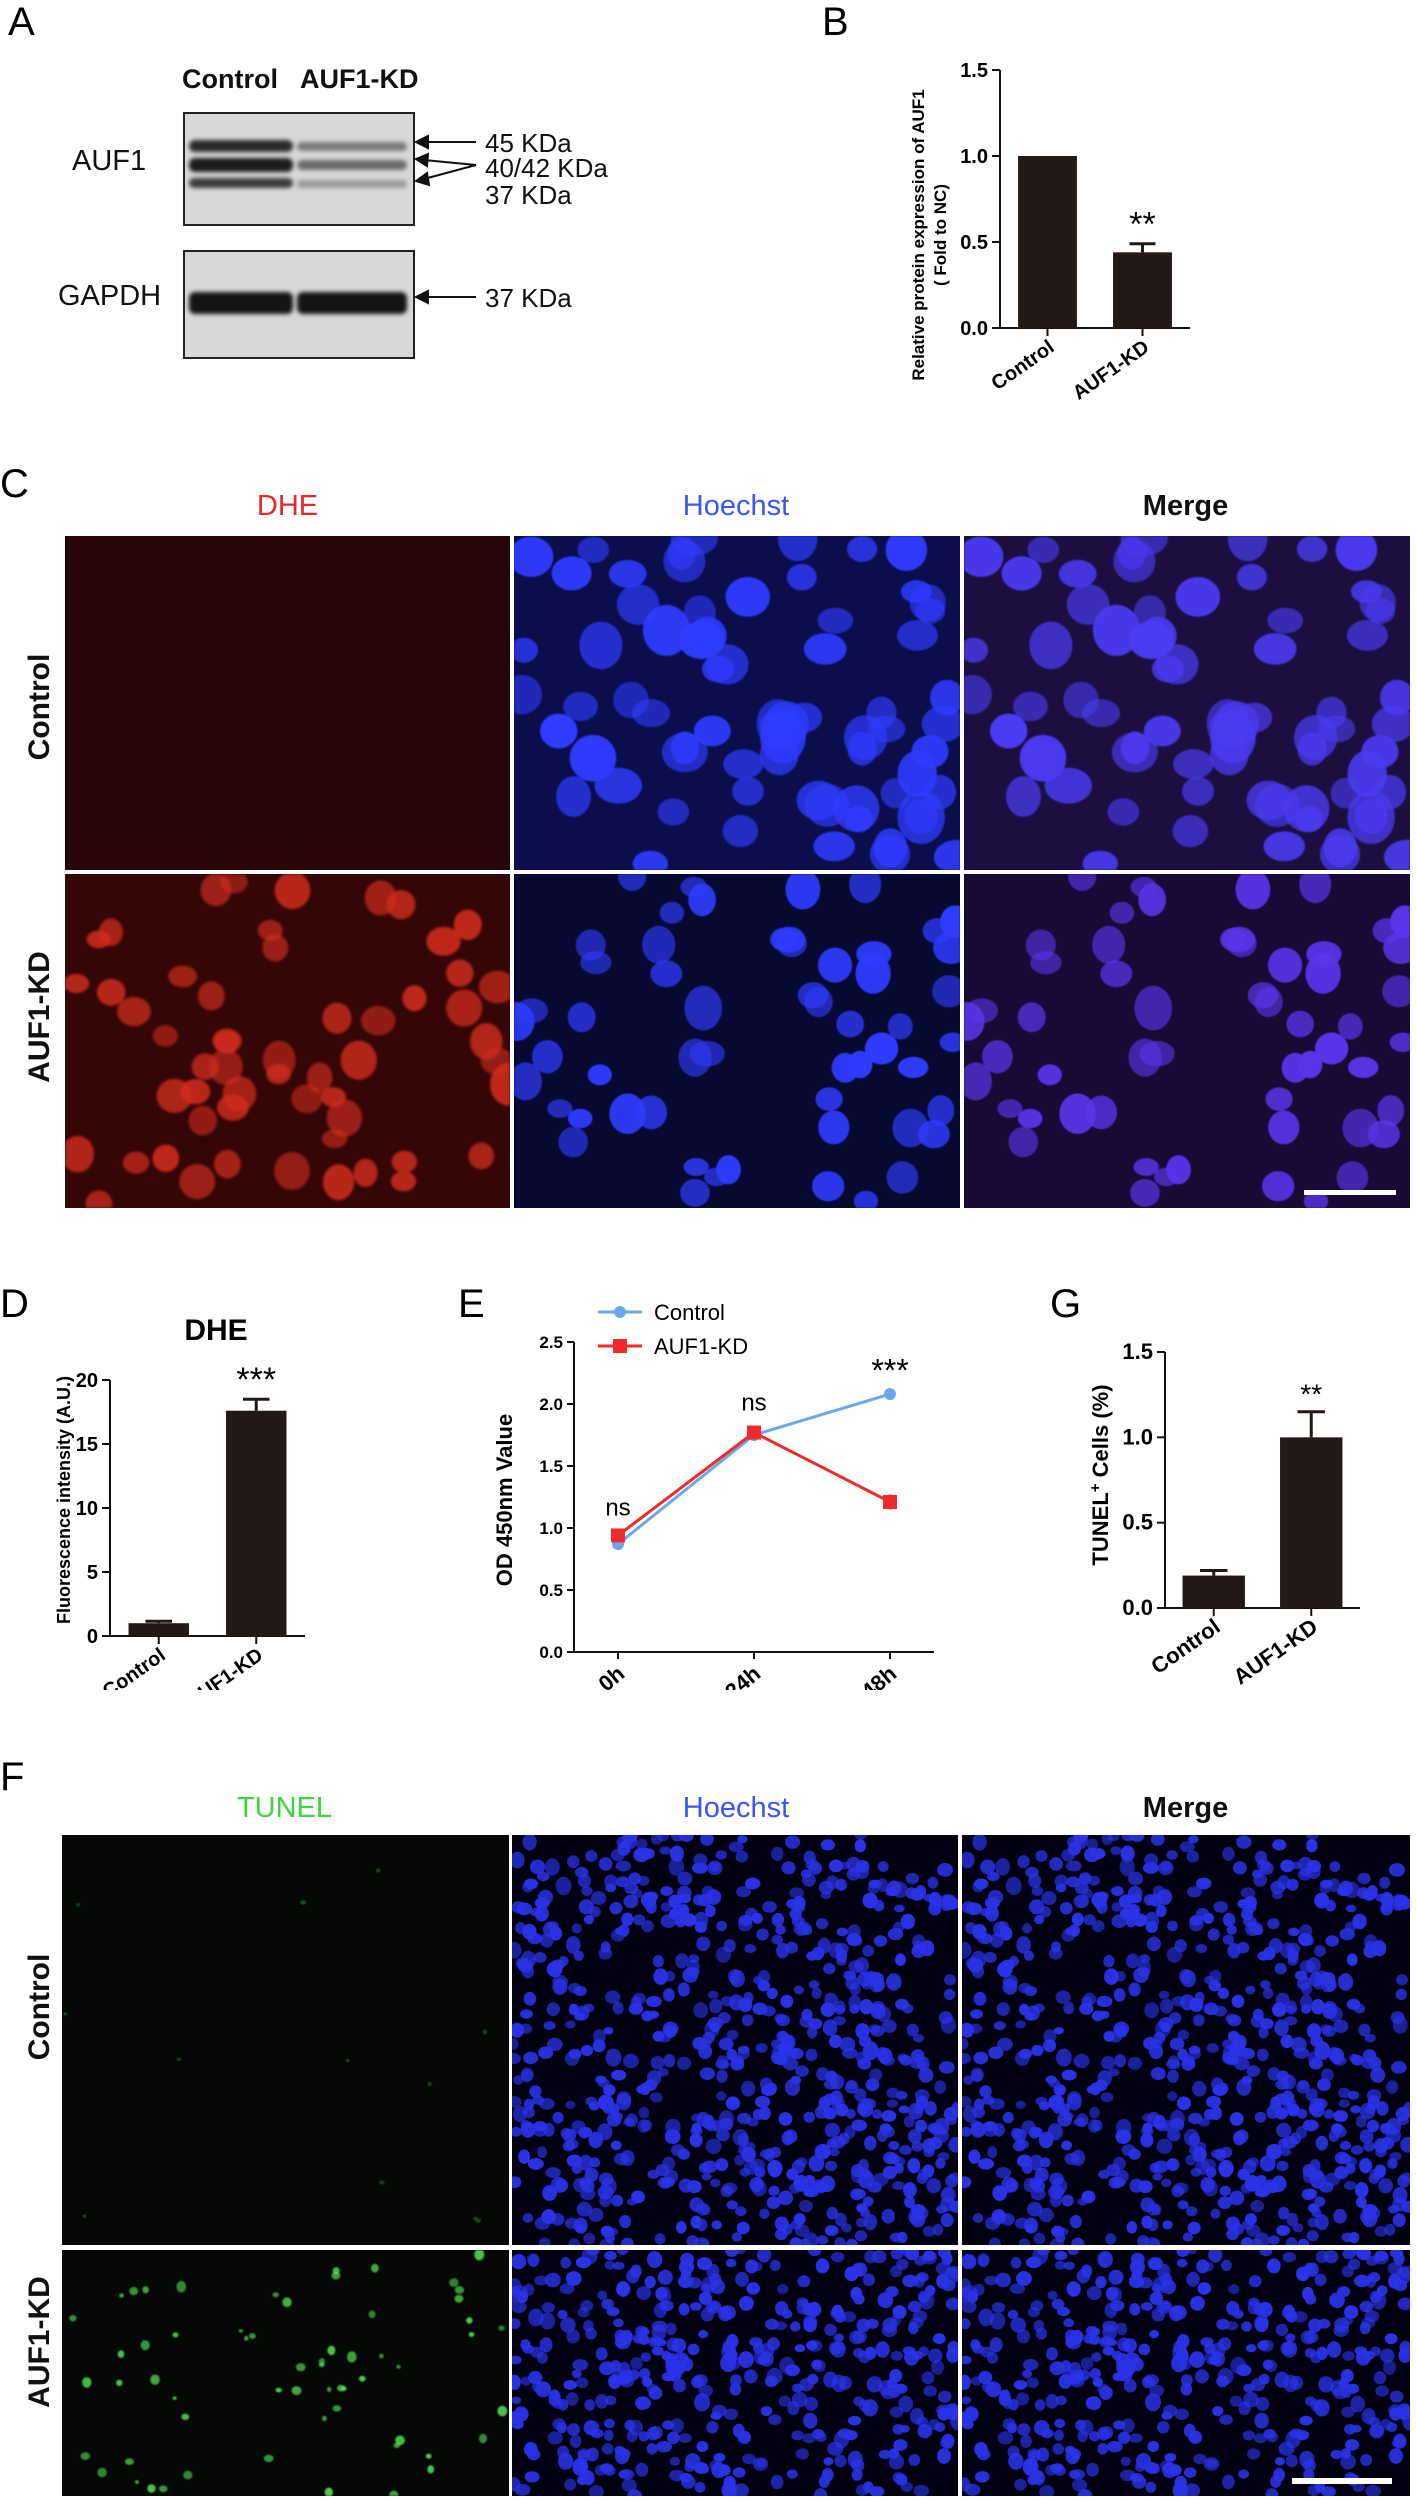  What do you see at coordinates (551, 1342) in the screenshot?
I see `y-tick-label-E: 2.5` at bounding box center [551, 1342].